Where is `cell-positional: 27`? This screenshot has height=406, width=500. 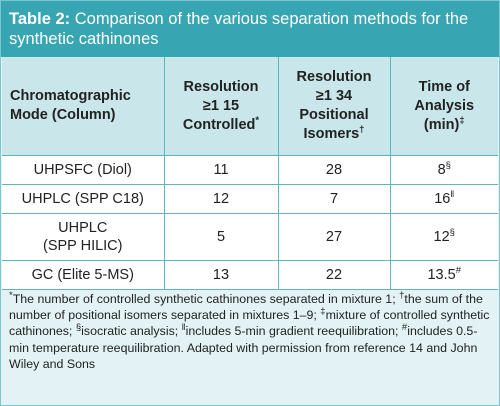 cell-positional: 27 is located at coordinates (334, 237).